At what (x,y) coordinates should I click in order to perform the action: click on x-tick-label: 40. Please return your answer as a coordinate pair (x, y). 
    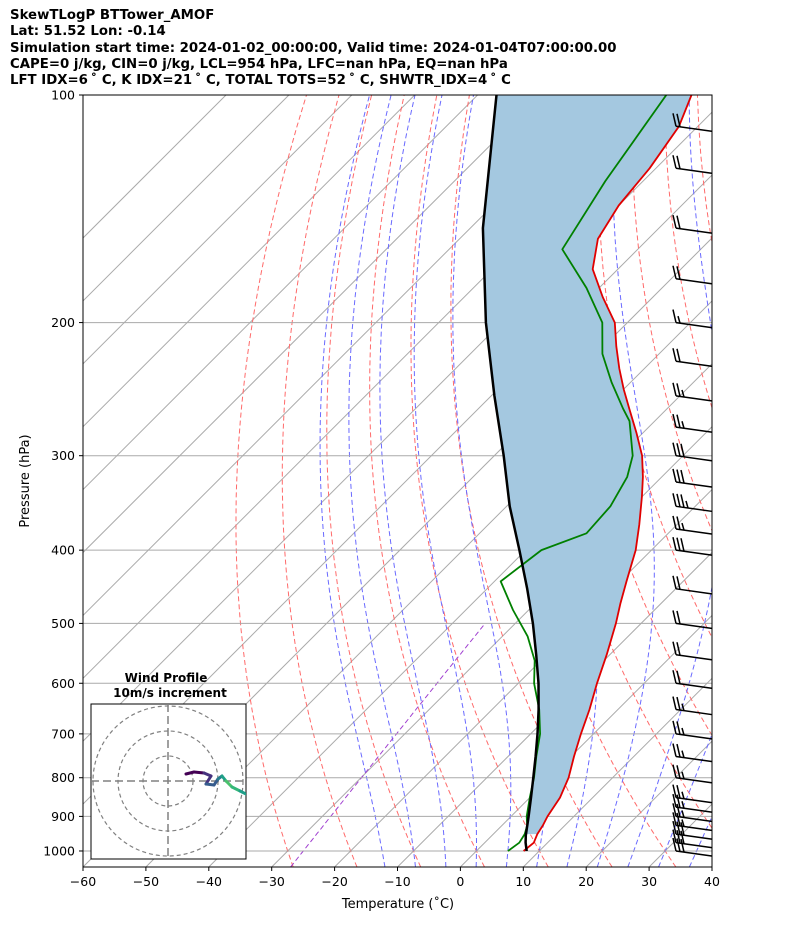
    Looking at the image, I should click on (712, 881).